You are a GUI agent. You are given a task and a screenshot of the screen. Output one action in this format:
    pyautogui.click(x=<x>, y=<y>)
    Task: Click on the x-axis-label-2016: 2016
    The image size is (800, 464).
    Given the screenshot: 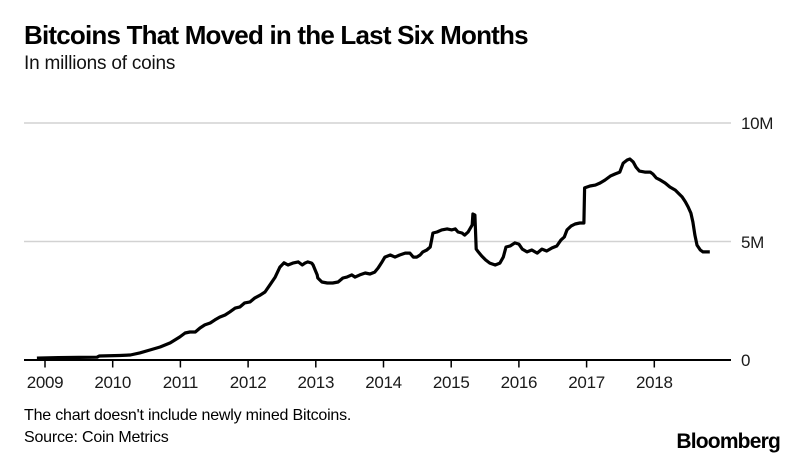 What is the action you would take?
    pyautogui.click(x=519, y=382)
    